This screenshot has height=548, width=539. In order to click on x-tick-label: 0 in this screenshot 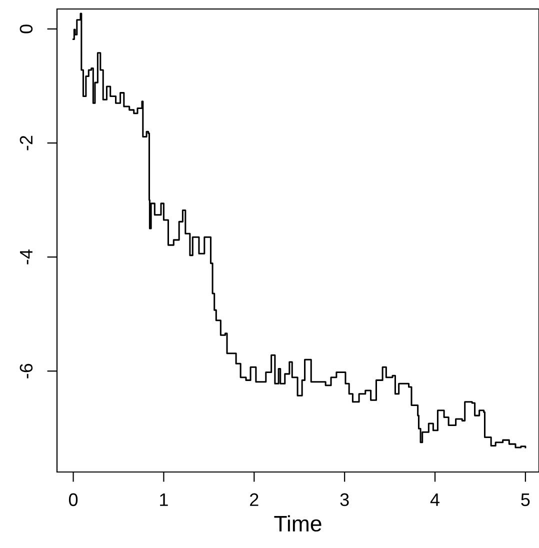, I will do `click(73, 499)`.